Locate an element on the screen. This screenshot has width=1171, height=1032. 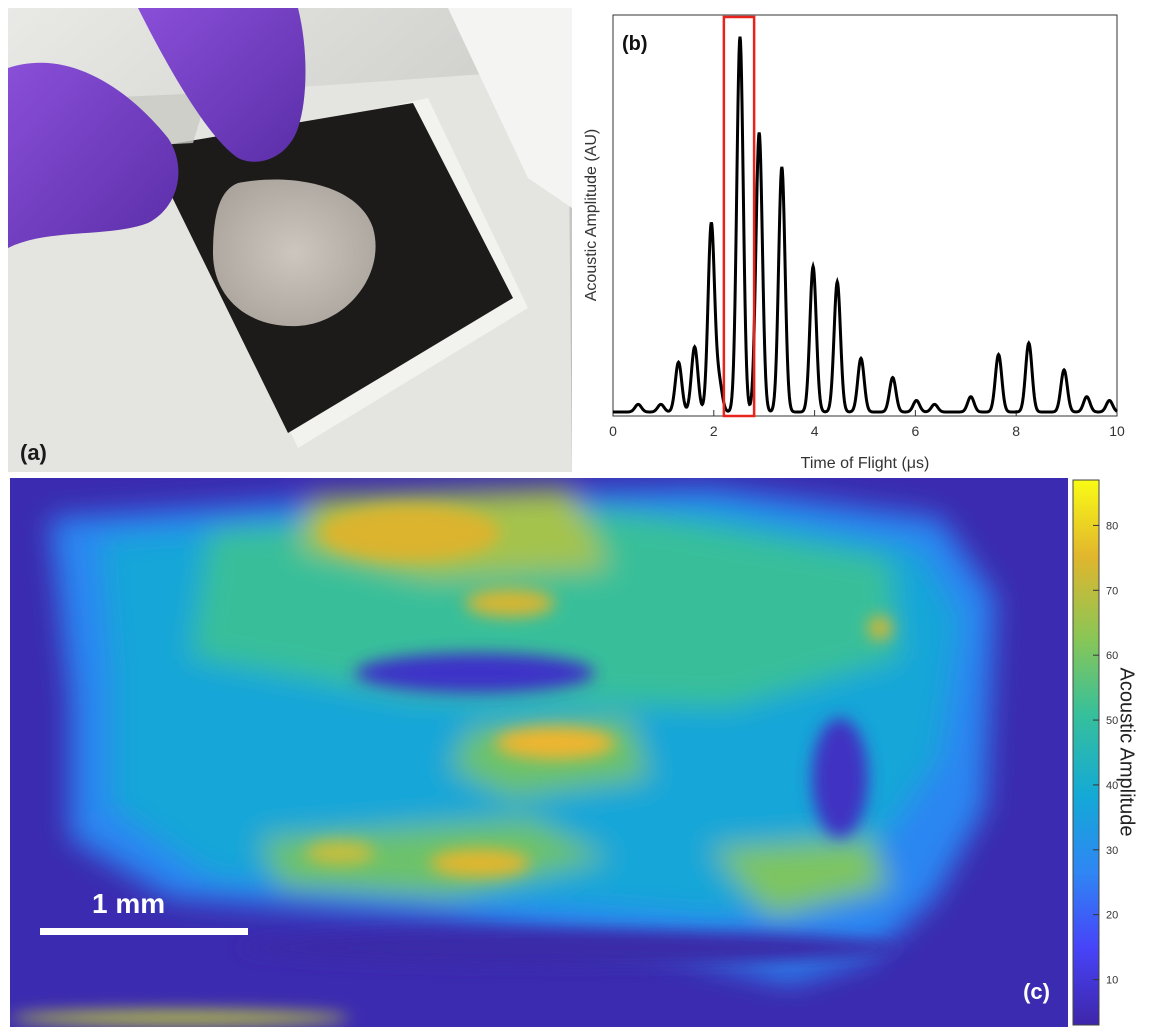
x-axis-label: Time of Flight (μs) is located at coordinates (865, 463).